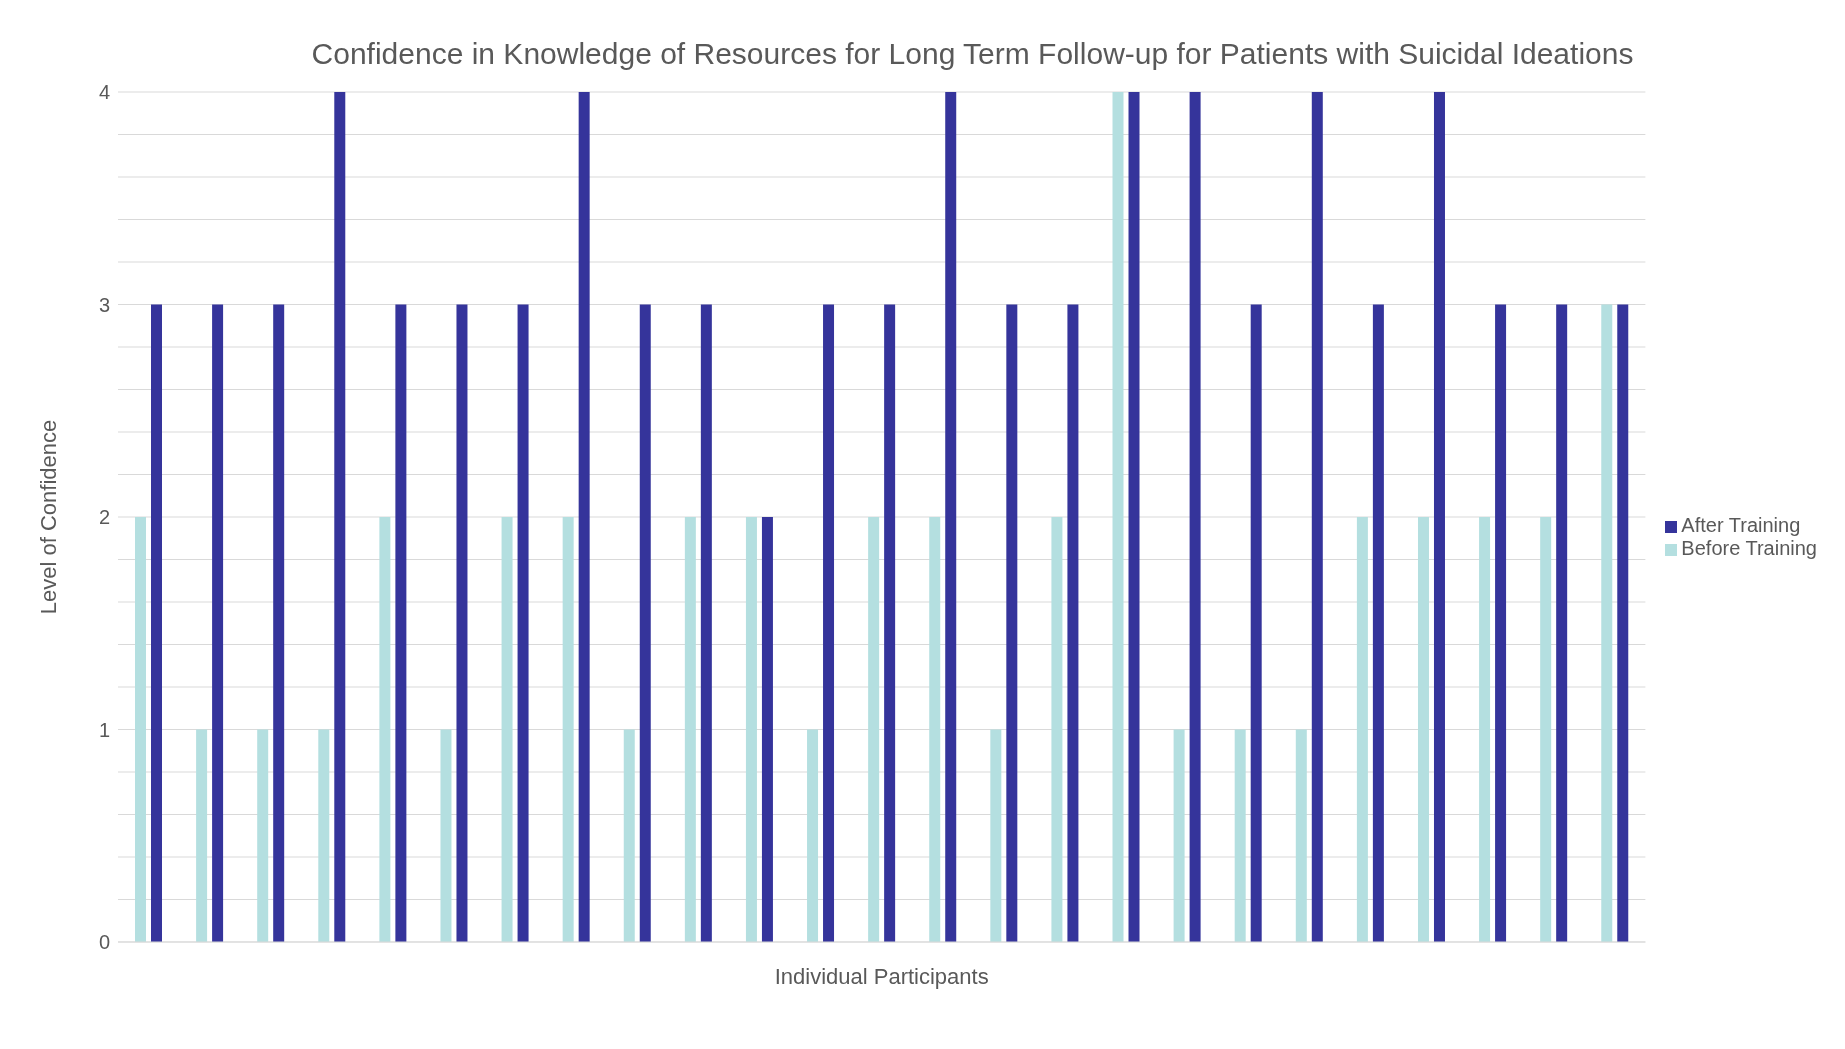 The width and height of the screenshot is (1845, 1049). Describe the element at coordinates (881, 976) in the screenshot. I see `x-axis-title: Individual Participants` at that location.